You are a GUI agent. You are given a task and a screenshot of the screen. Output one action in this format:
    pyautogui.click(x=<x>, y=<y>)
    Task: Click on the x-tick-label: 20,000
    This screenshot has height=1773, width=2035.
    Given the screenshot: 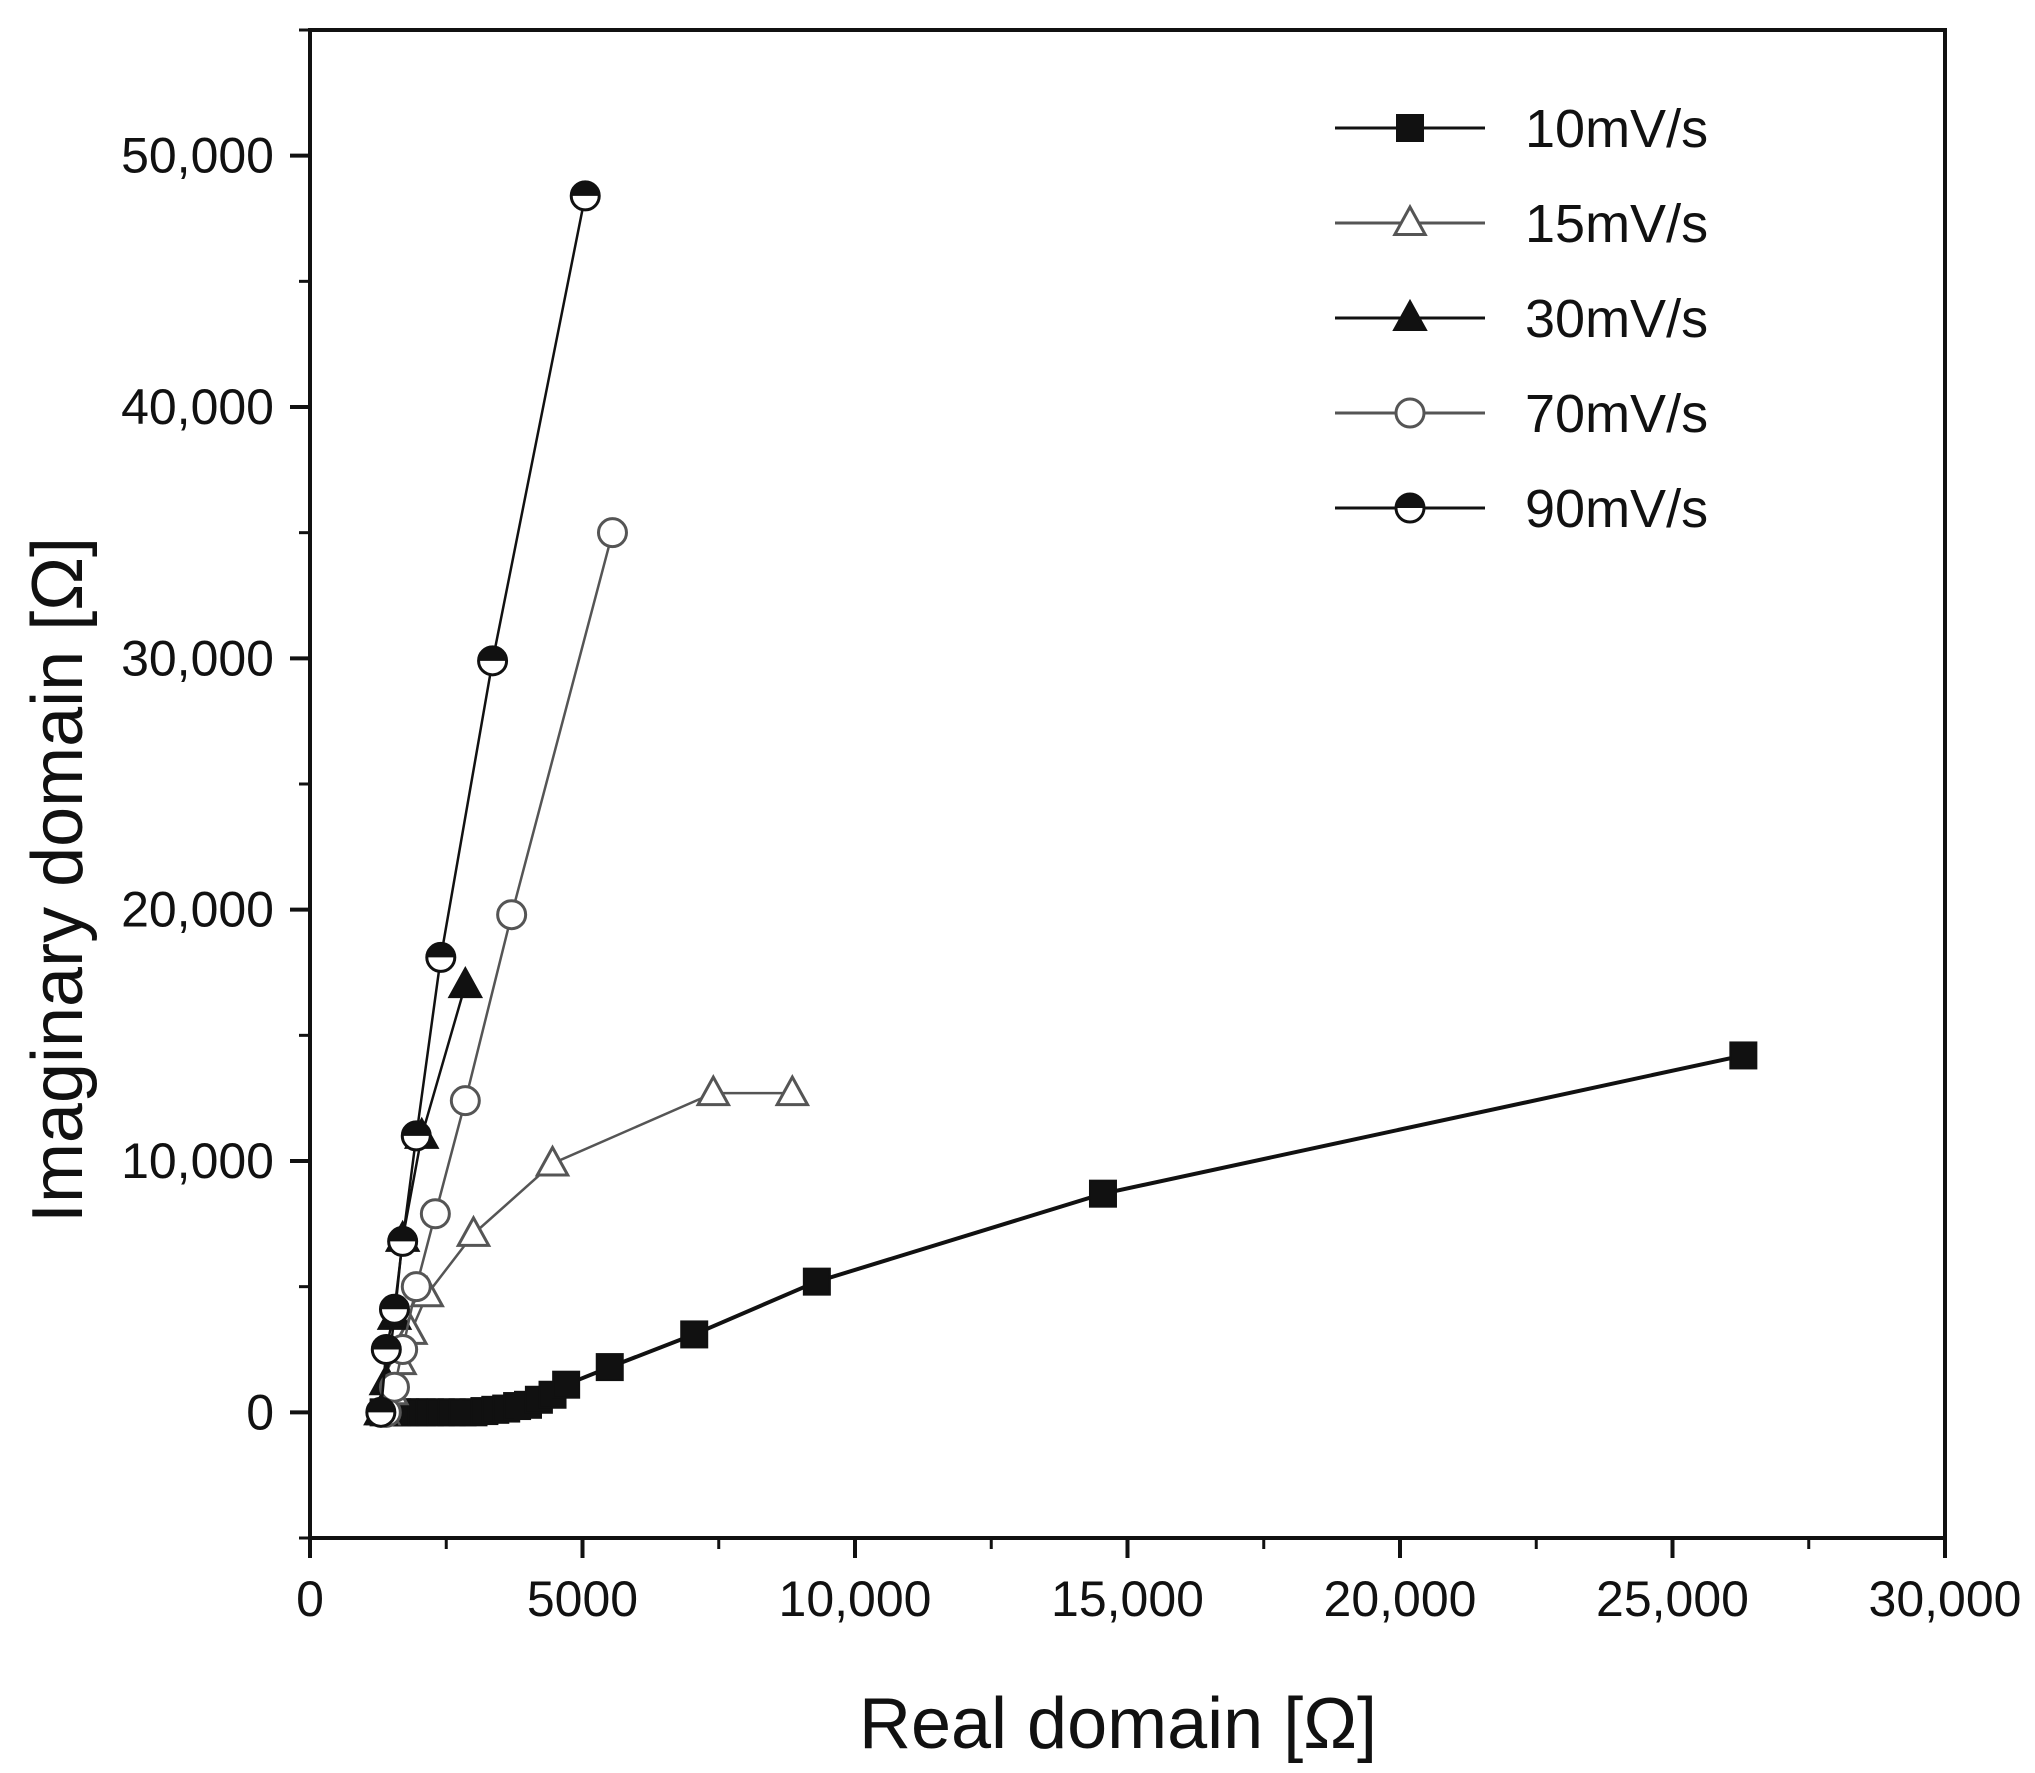 What is the action you would take?
    pyautogui.click(x=1400, y=1599)
    